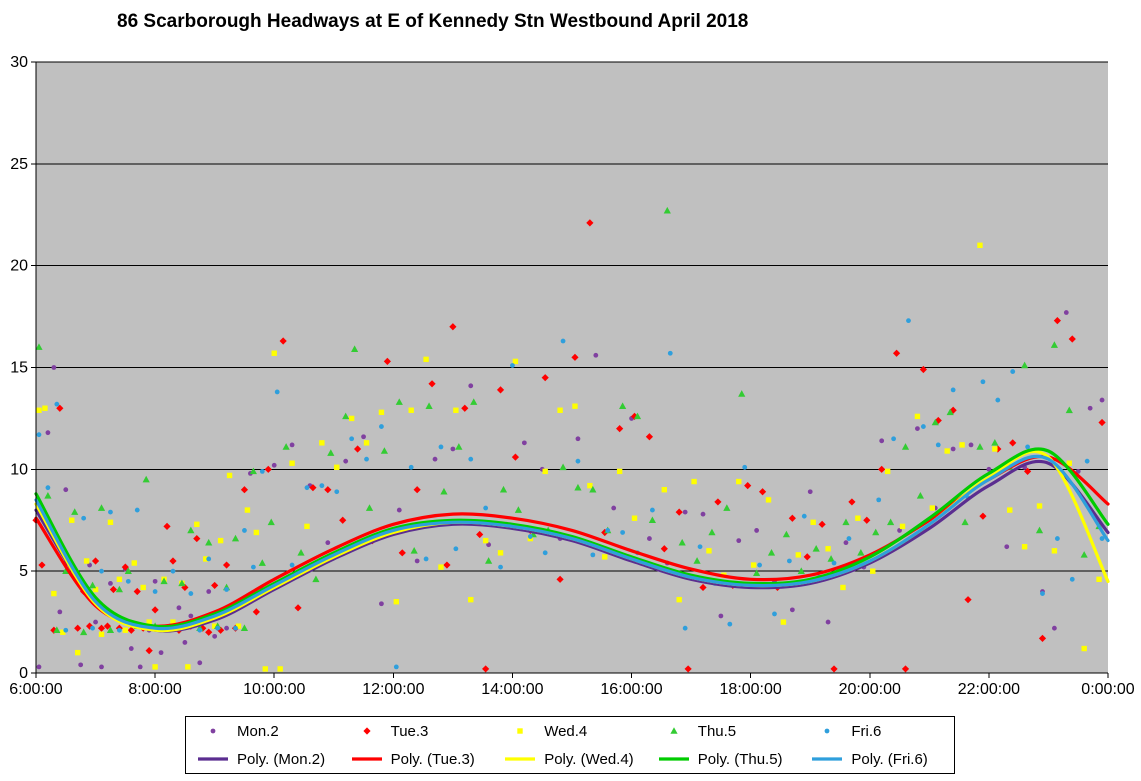 This screenshot has height=781, width=1141. I want to click on legend-label: Fri.6, so click(866, 731).